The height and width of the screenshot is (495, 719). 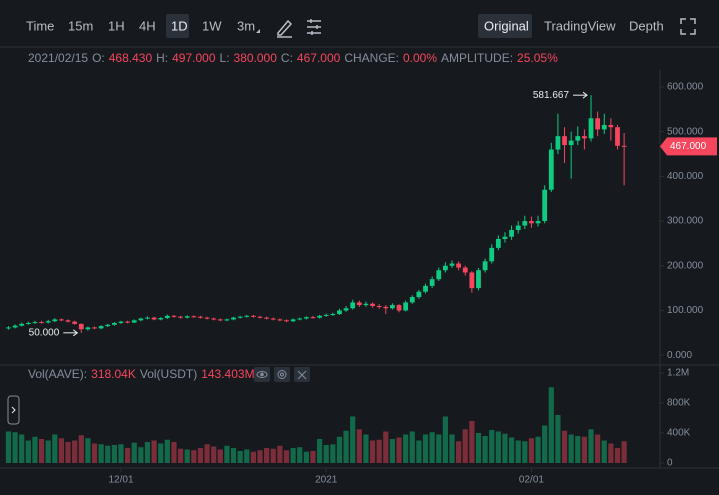 I want to click on volume-legend-icons, so click(x=282, y=374).